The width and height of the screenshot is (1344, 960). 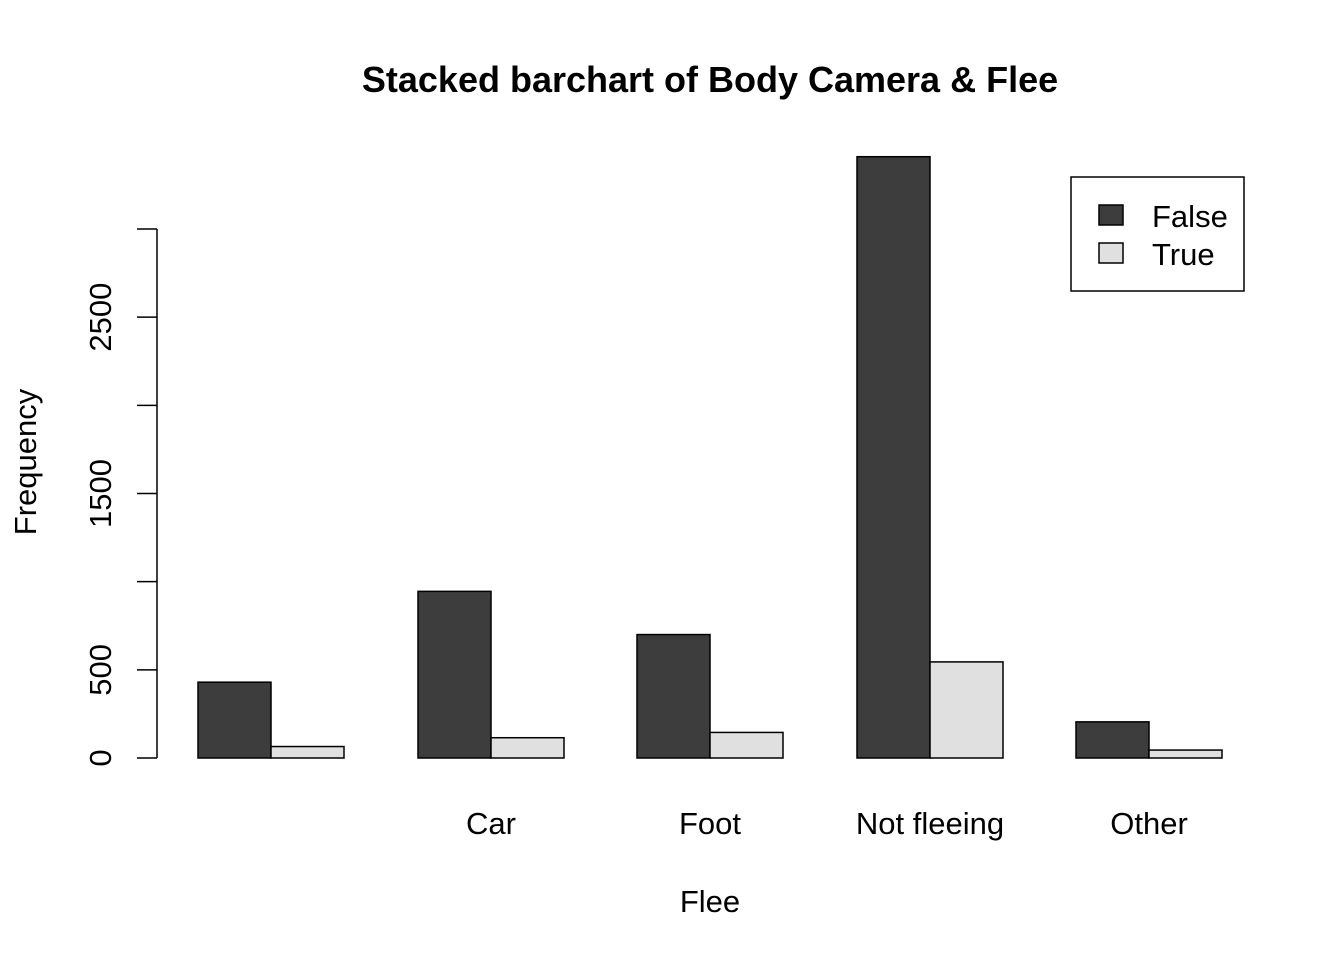 I want to click on legend-swatch-false, so click(x=1111, y=215).